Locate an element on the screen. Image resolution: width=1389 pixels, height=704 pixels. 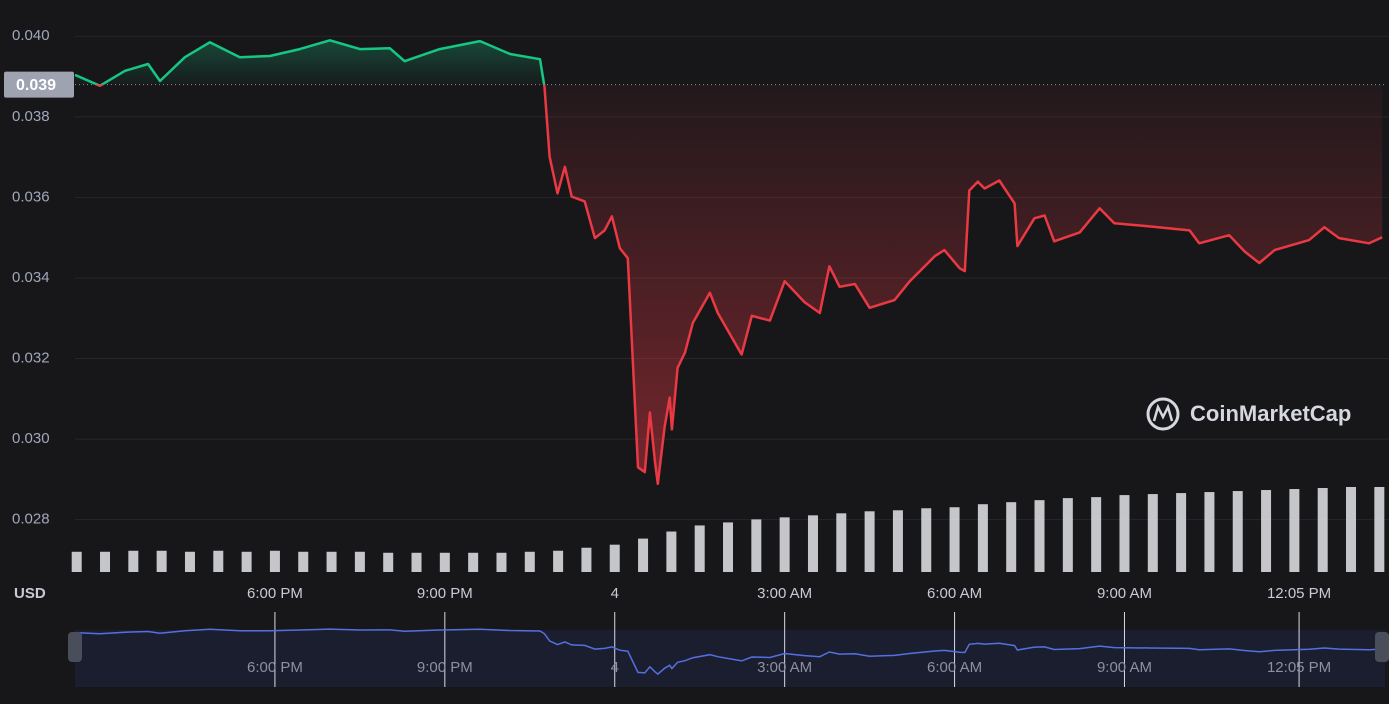
y-tick-label: 0.034 is located at coordinates (31, 277).